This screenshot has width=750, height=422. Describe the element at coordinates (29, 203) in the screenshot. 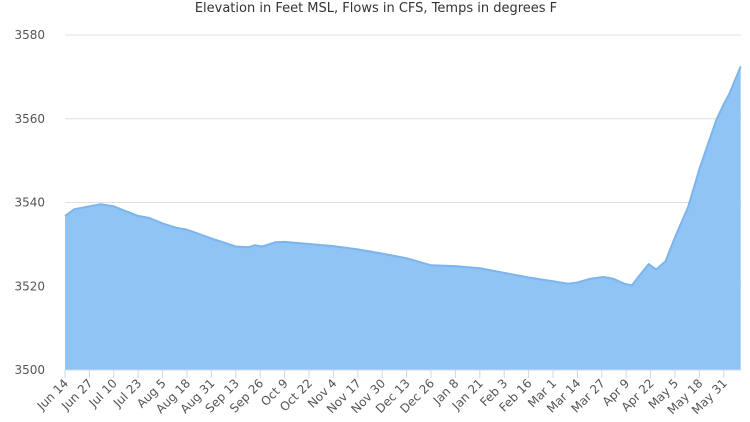

I see `y-tick-label: 3540` at that location.